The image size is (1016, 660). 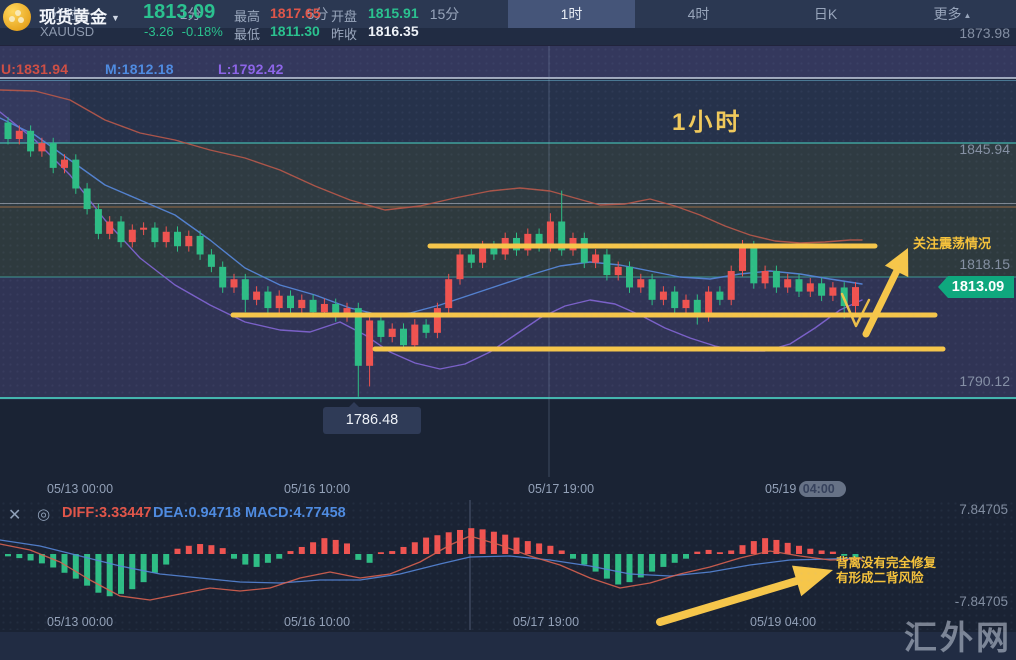 What do you see at coordinates (344, 34) in the screenshot?
I see `stat-prevclose-label: 昨收` at bounding box center [344, 34].